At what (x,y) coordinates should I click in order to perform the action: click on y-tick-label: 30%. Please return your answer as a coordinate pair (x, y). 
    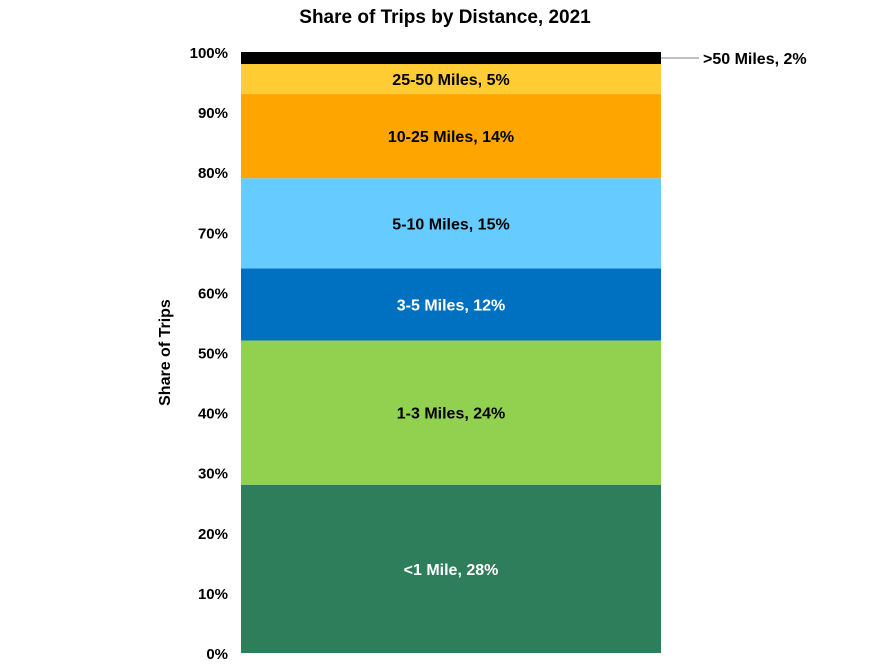
    Looking at the image, I should click on (213, 474).